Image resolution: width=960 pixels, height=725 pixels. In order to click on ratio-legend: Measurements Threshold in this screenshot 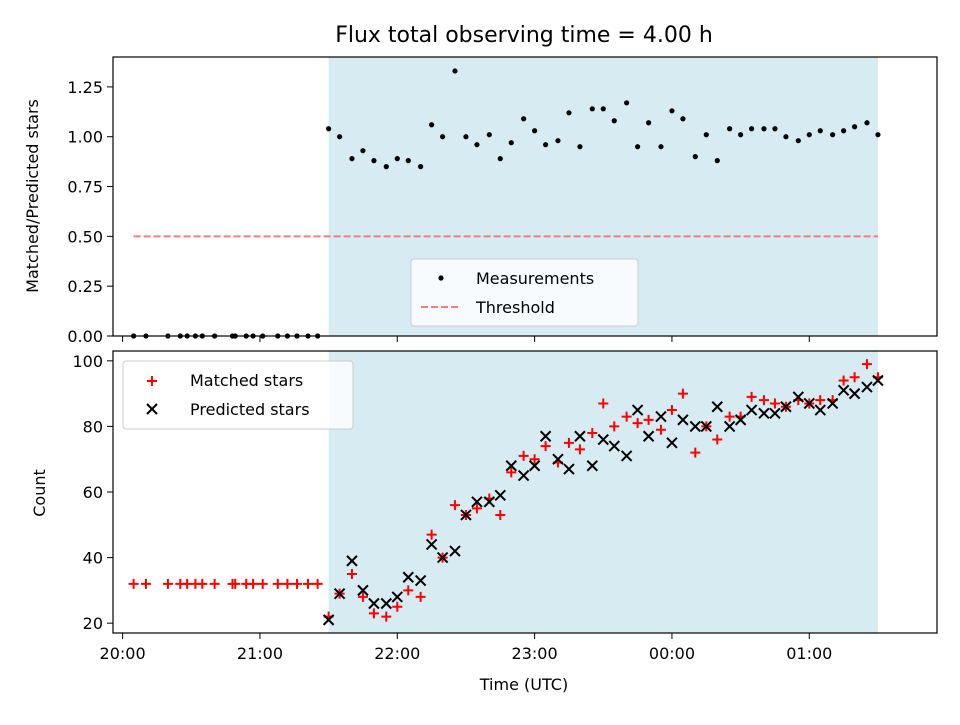, I will do `click(524, 292)`.